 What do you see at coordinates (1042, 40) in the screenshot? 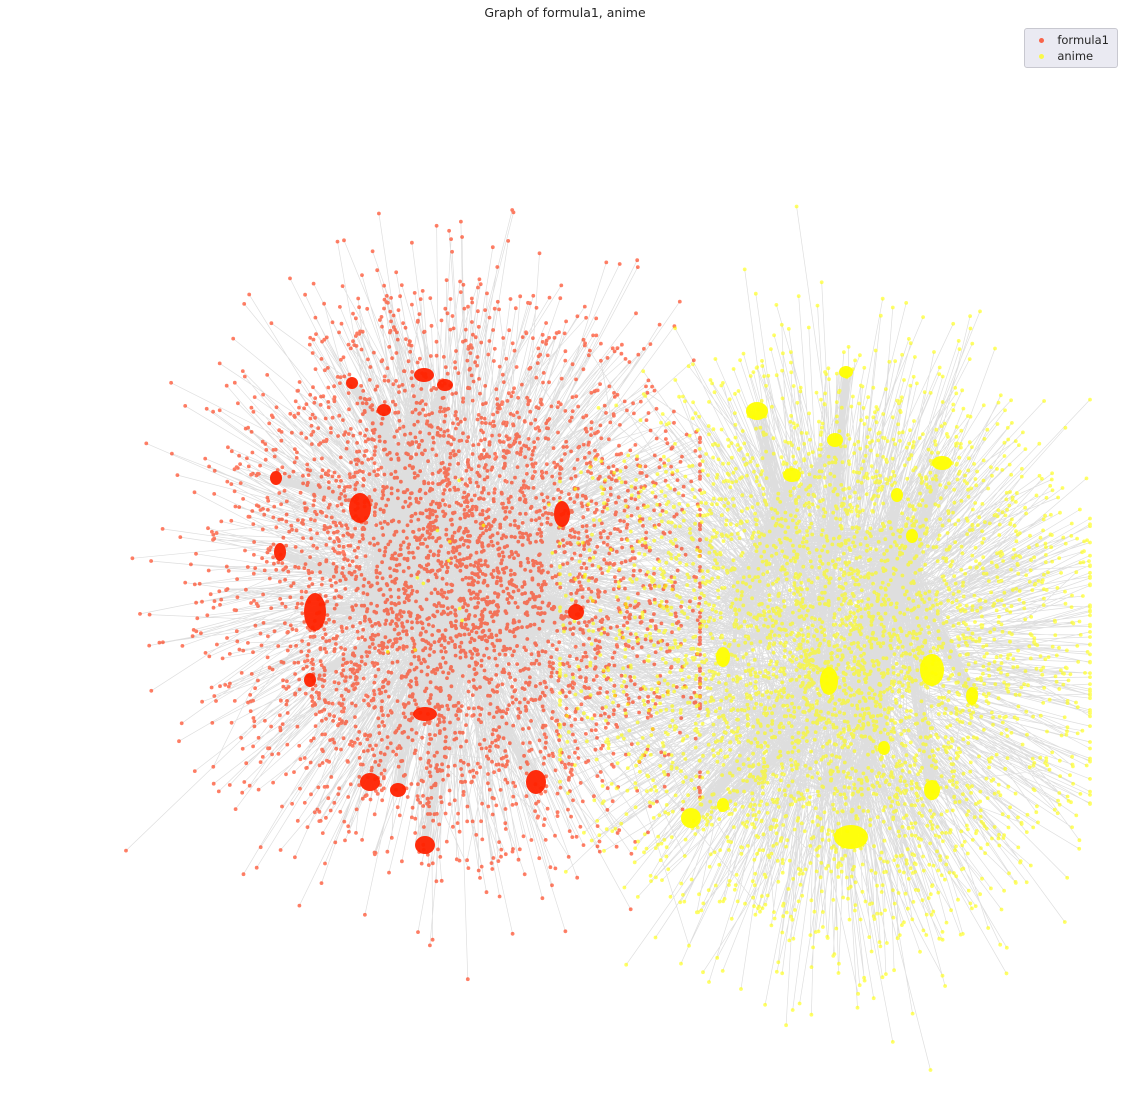
I see `legend-marker-formula1` at bounding box center [1042, 40].